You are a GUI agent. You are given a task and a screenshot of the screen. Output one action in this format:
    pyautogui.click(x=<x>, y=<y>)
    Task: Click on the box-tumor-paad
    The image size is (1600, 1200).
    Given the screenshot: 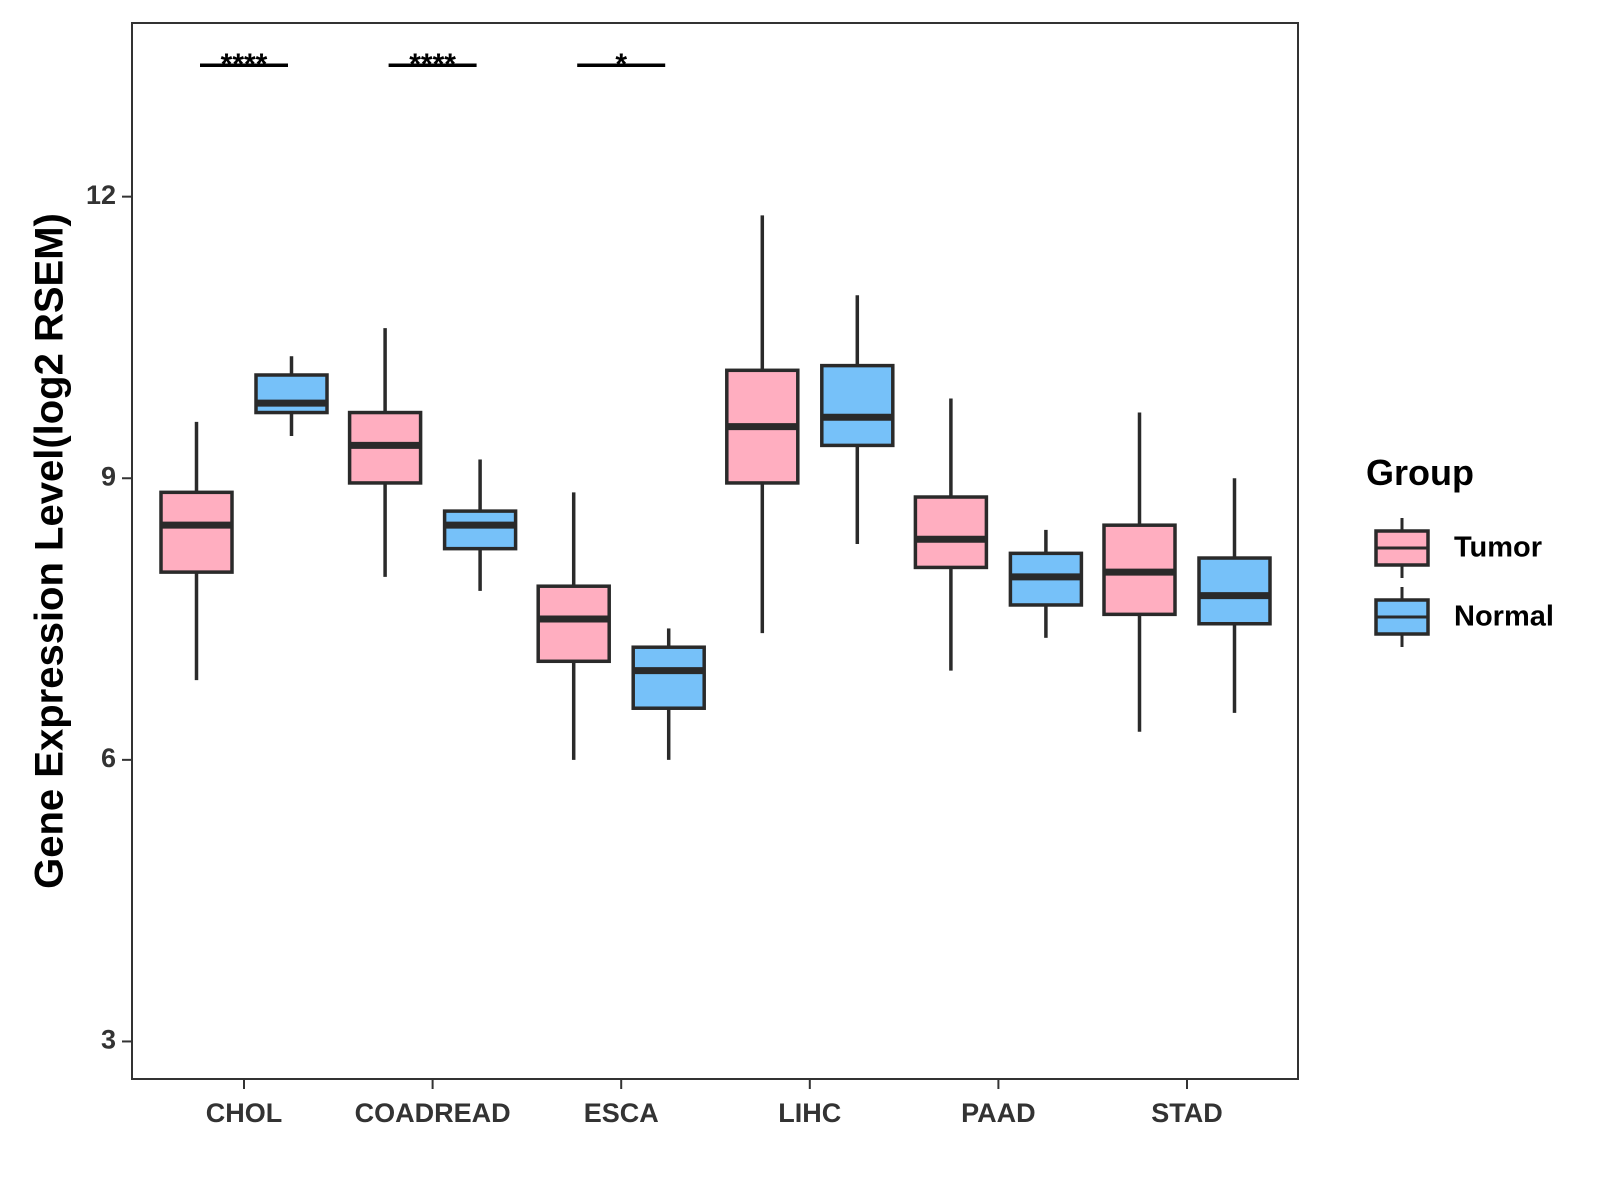 What is the action you would take?
    pyautogui.click(x=951, y=534)
    